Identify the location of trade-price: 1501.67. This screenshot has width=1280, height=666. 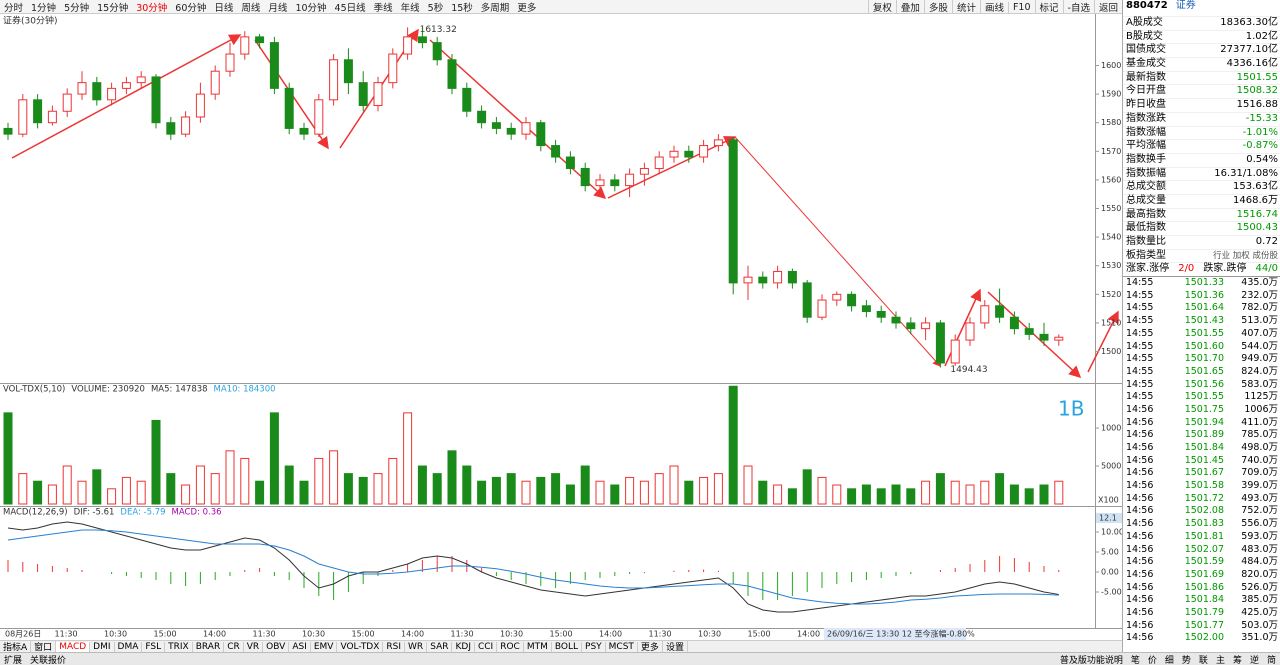
(1204, 473).